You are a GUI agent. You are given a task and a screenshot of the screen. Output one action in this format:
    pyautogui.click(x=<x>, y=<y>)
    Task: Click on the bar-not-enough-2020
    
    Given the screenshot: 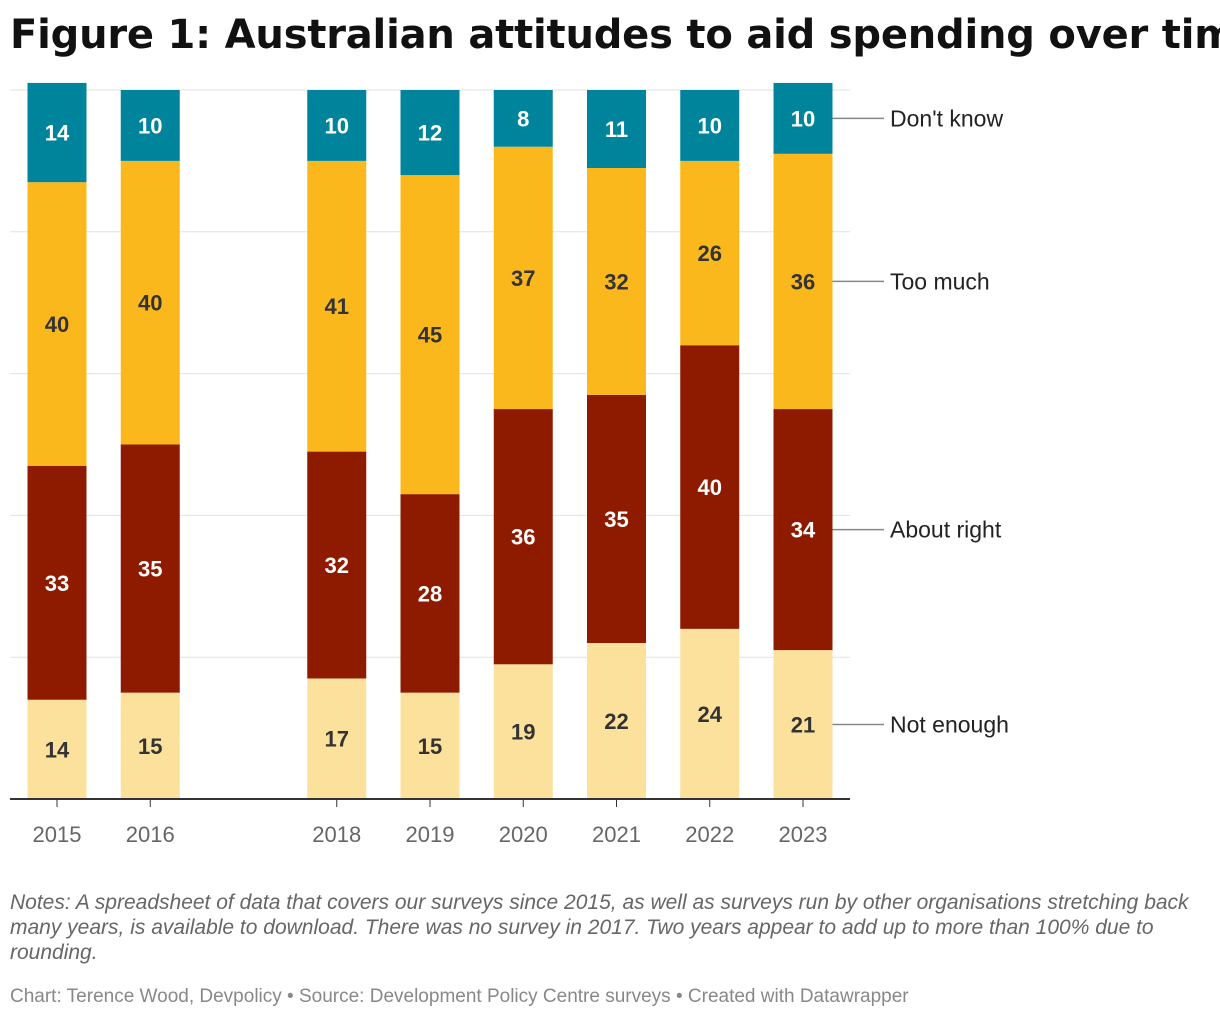 What is the action you would take?
    pyautogui.click(x=523, y=731)
    